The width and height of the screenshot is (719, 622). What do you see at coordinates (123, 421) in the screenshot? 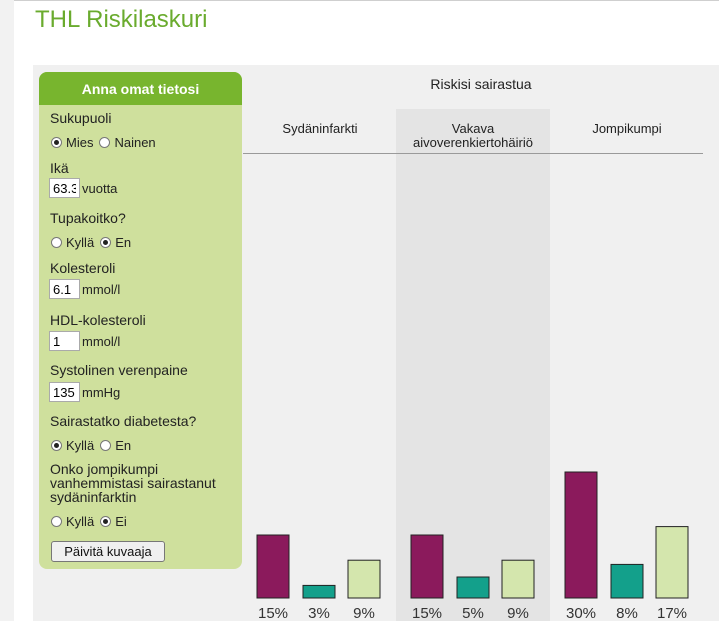
I see `diabetes-label: Sairastatko diabetesta?` at bounding box center [123, 421].